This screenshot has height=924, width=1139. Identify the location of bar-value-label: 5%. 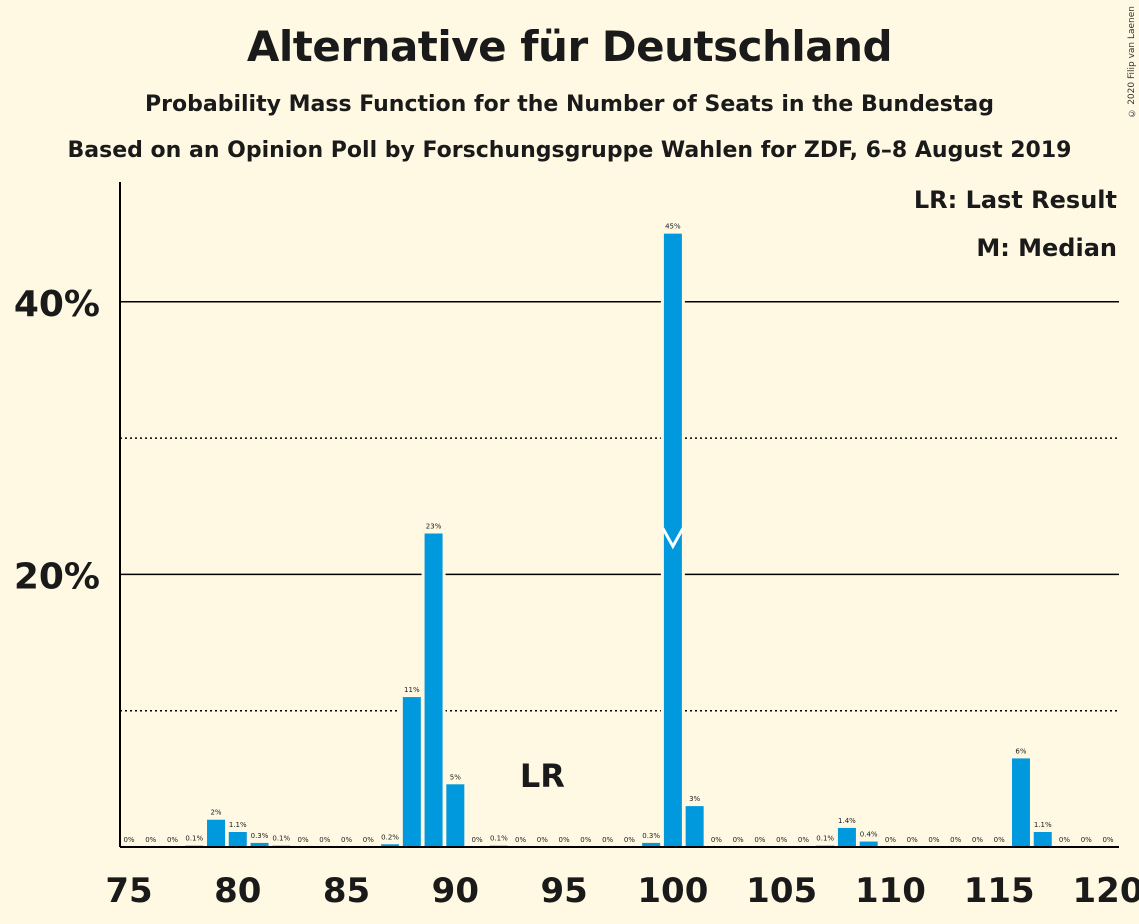
(455, 777).